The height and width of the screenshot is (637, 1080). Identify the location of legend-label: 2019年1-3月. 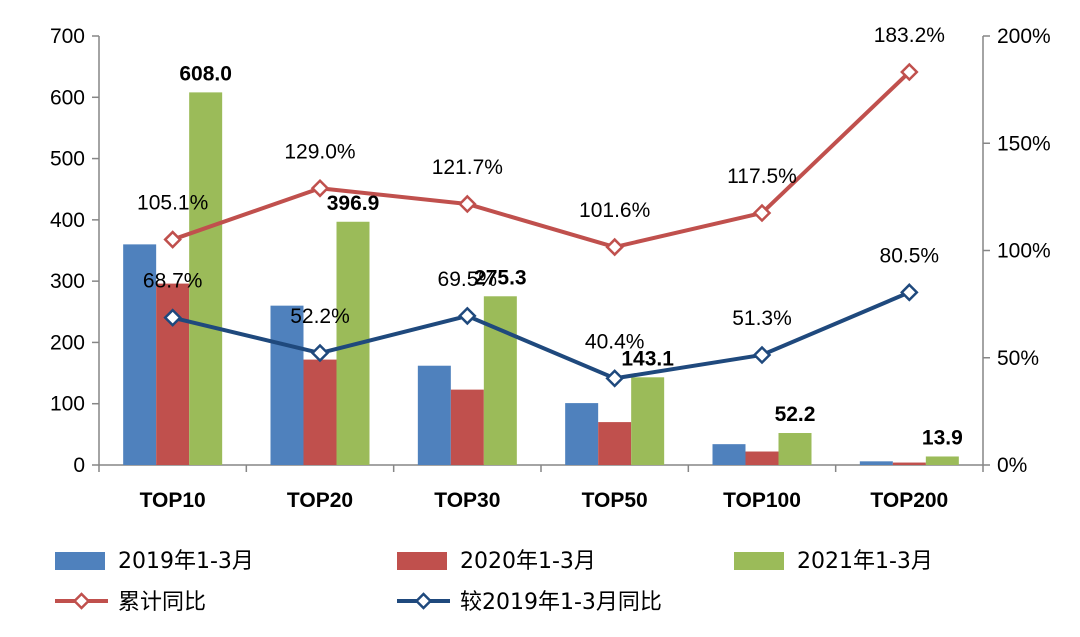
(186, 561).